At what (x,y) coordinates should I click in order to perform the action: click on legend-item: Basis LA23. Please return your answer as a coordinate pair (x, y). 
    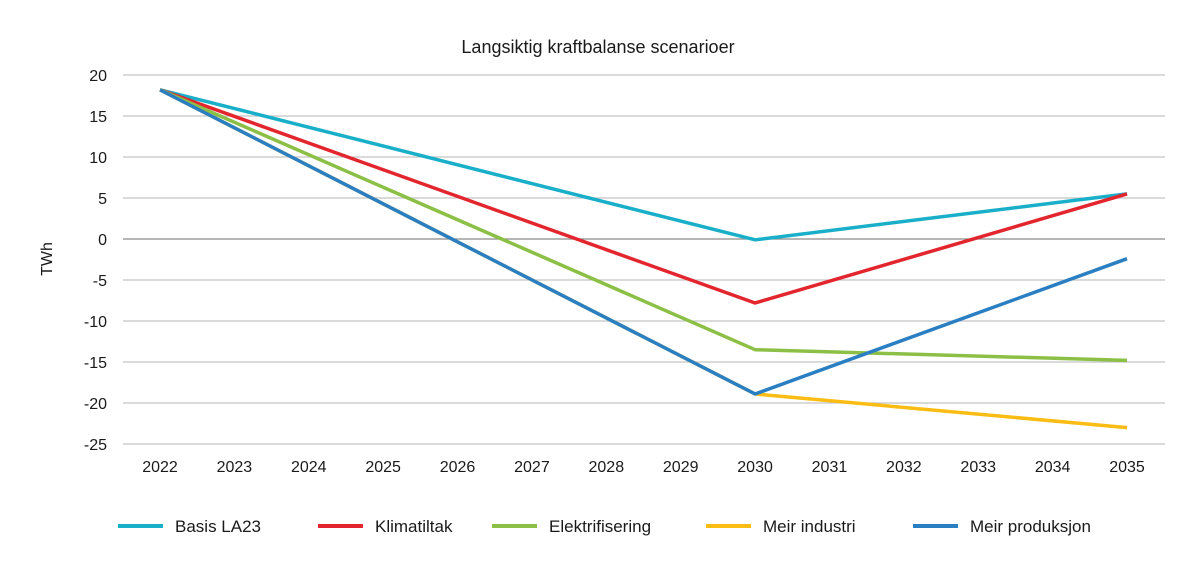
    Looking at the image, I should click on (189, 526).